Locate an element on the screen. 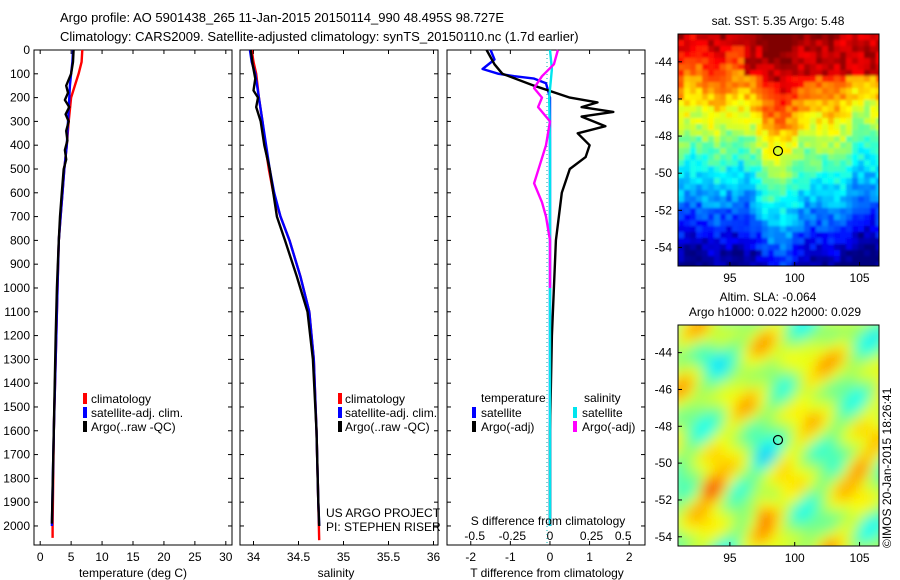 The image size is (900, 580). x-tick-label: 25 is located at coordinates (195, 557).